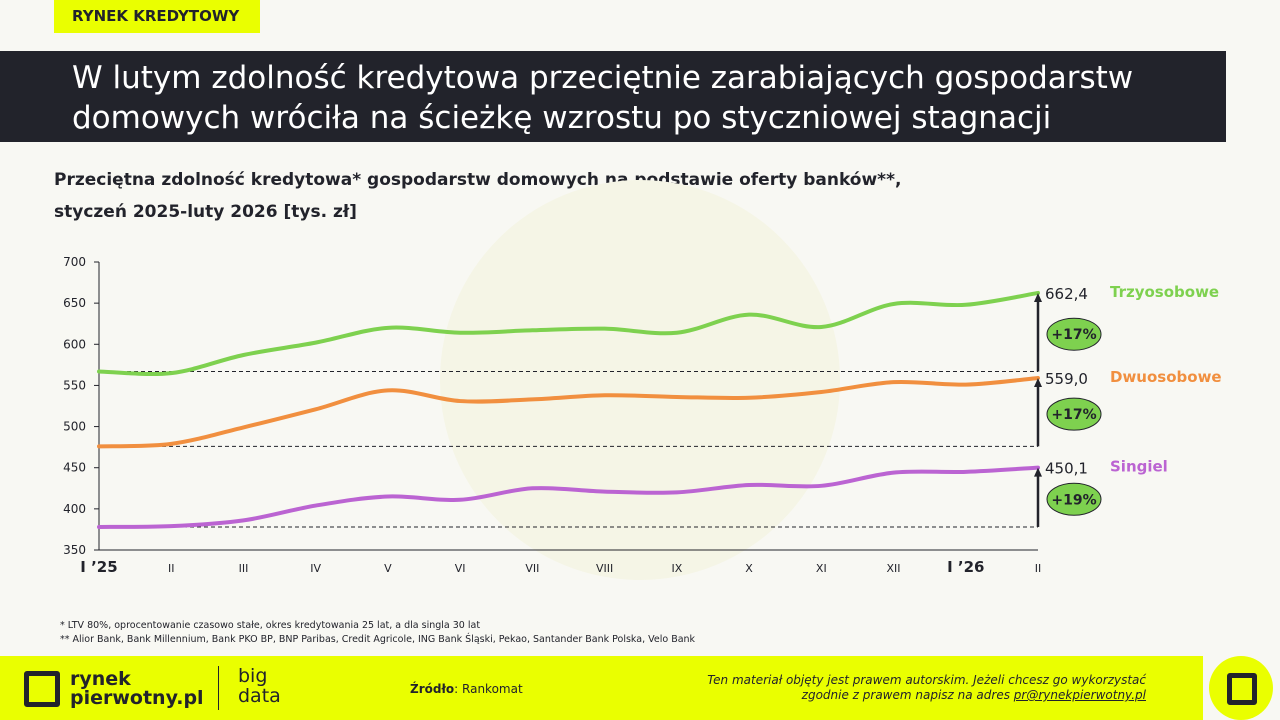 The width and height of the screenshot is (1280, 720). Describe the element at coordinates (244, 568) in the screenshot. I see `x-tick-label: III` at that location.